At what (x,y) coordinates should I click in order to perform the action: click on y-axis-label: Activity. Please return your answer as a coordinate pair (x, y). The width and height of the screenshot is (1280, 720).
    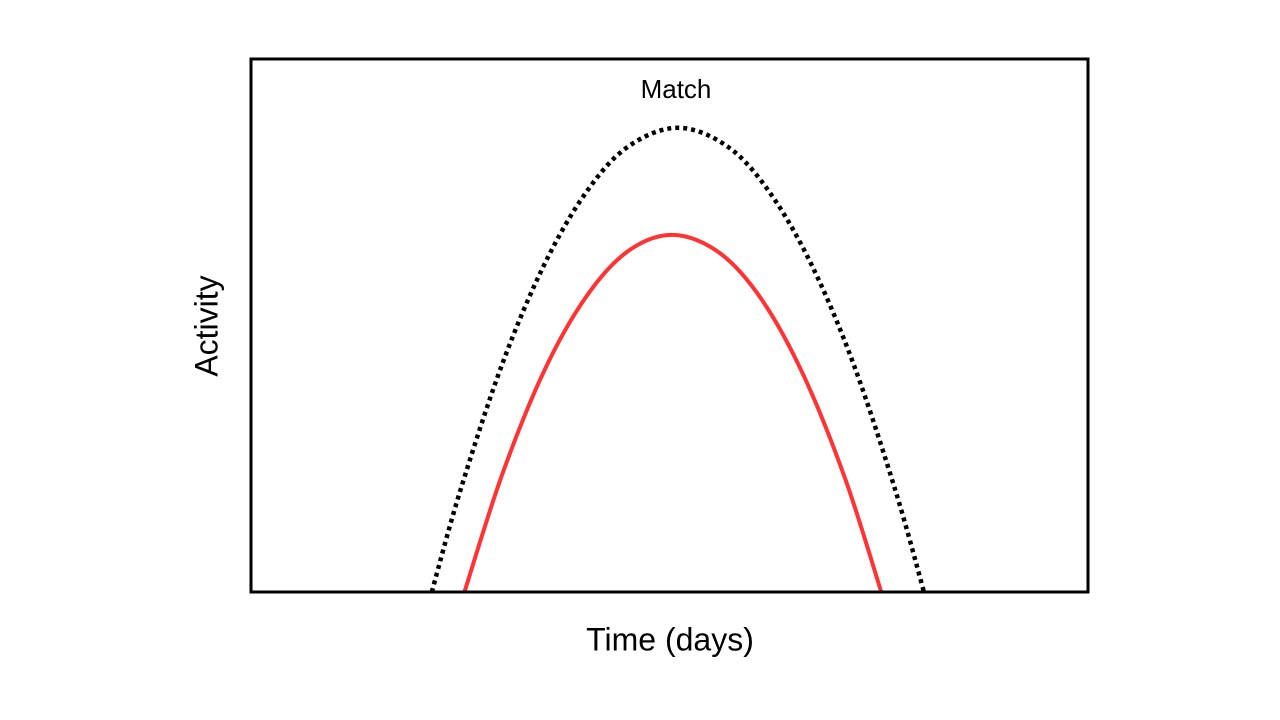
    Looking at the image, I should click on (206, 325).